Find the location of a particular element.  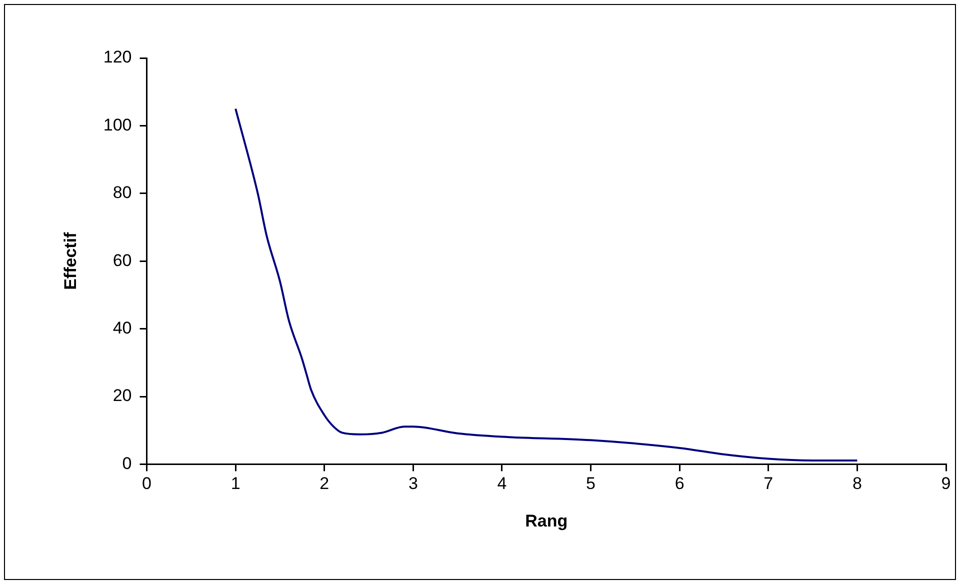

x-tick-label: 5 is located at coordinates (591, 484).